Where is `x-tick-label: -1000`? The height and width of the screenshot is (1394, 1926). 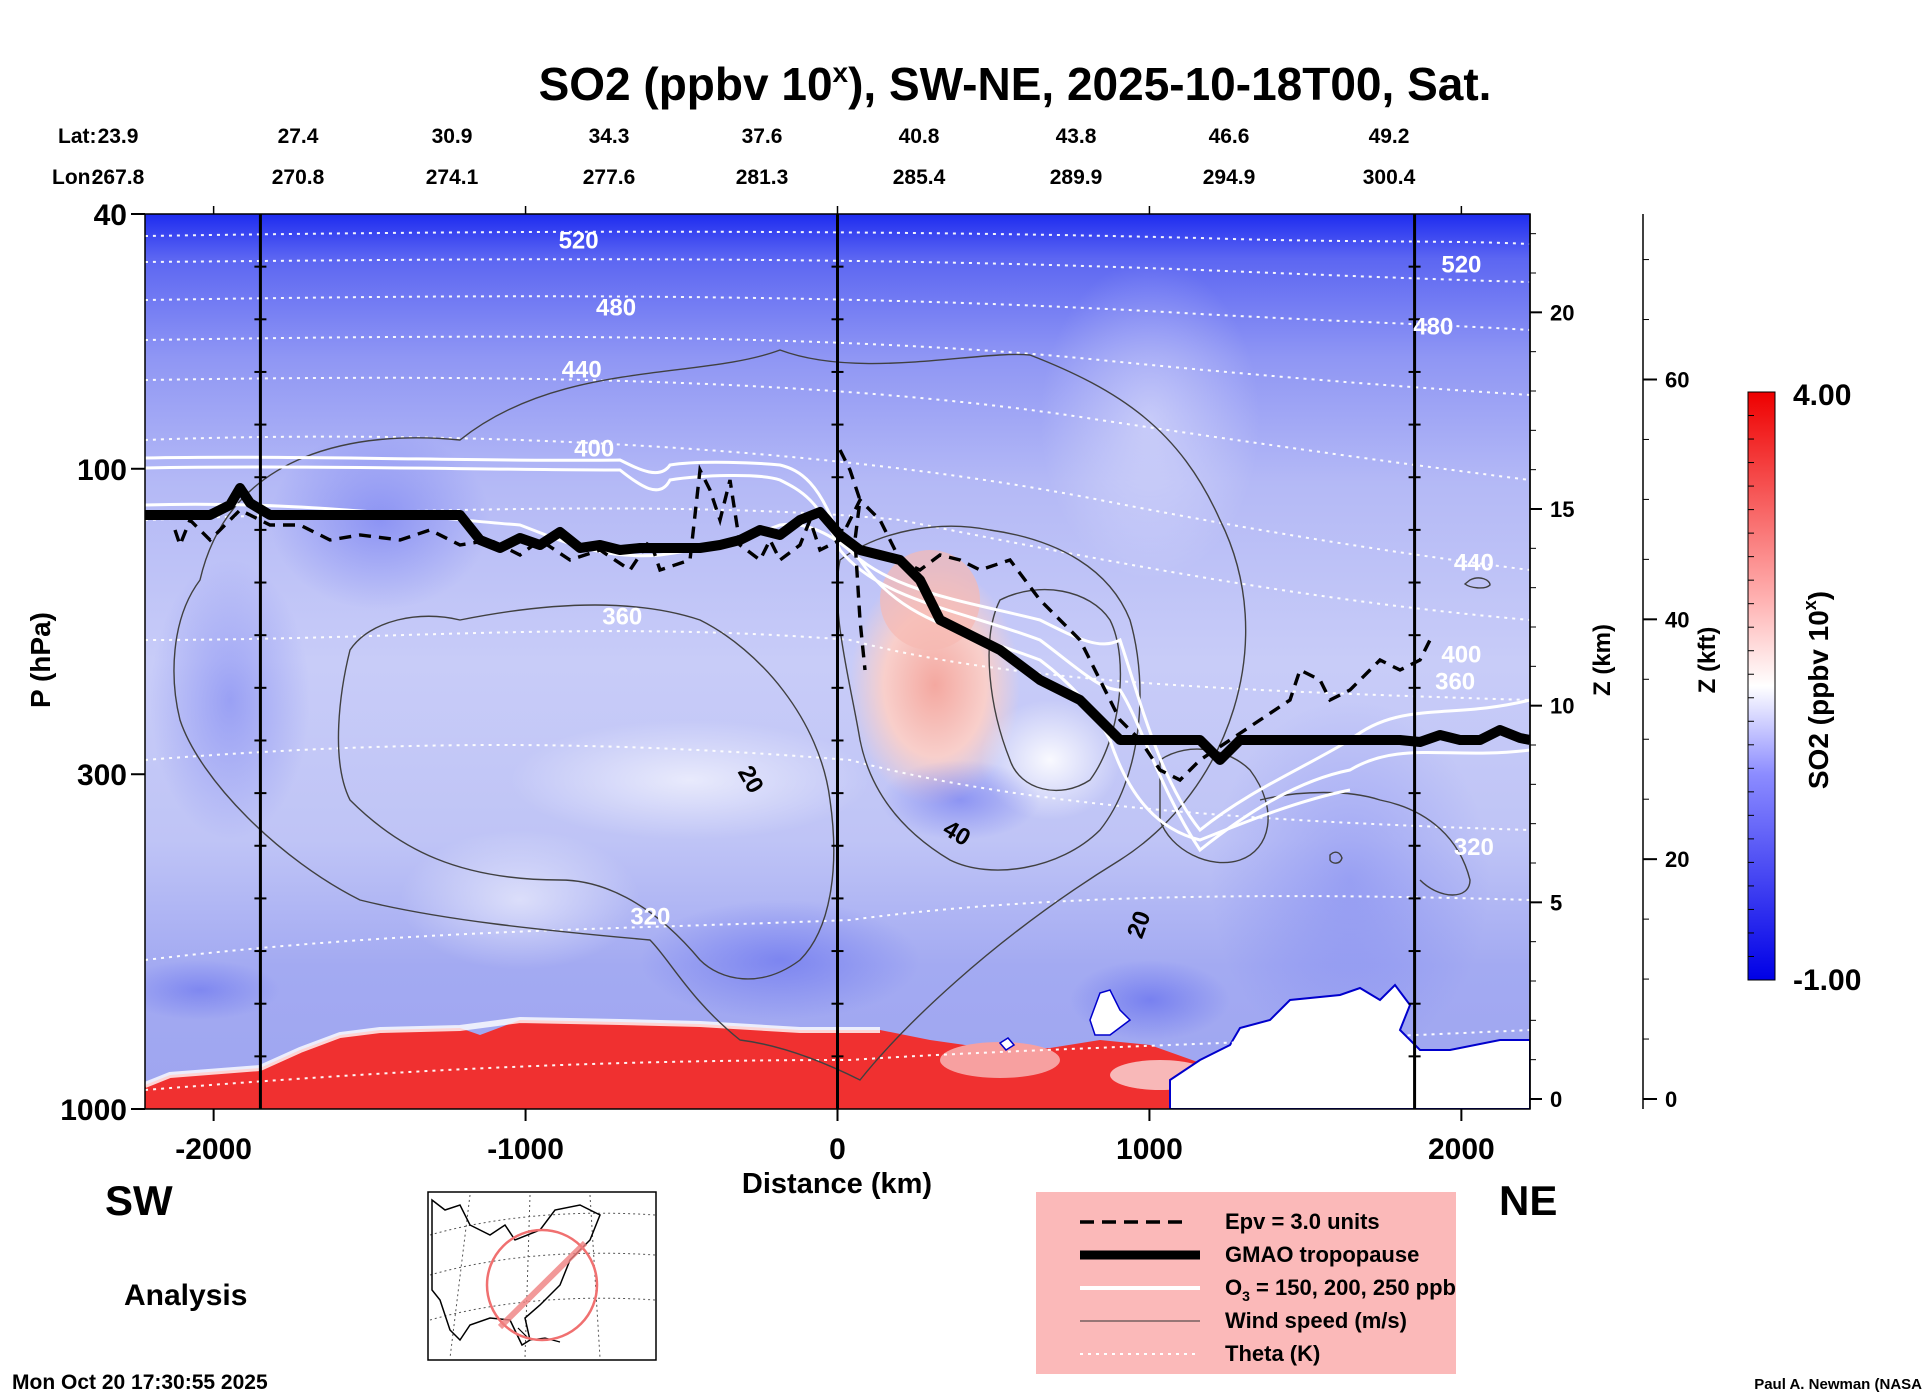
x-tick-label: -1000 is located at coordinates (525, 1149).